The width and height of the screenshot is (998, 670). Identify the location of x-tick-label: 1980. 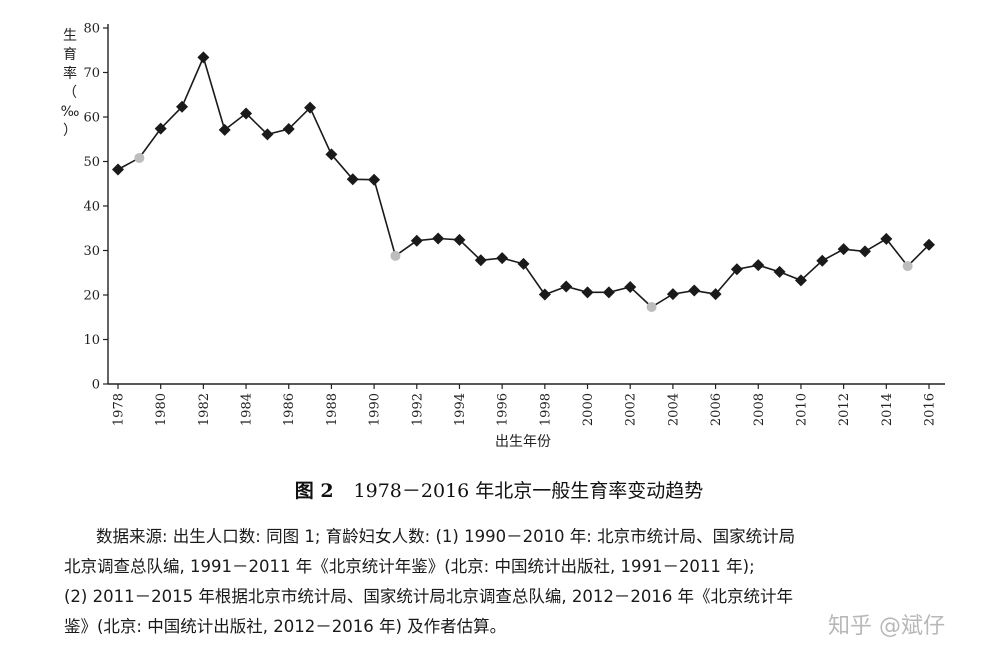
(161, 409).